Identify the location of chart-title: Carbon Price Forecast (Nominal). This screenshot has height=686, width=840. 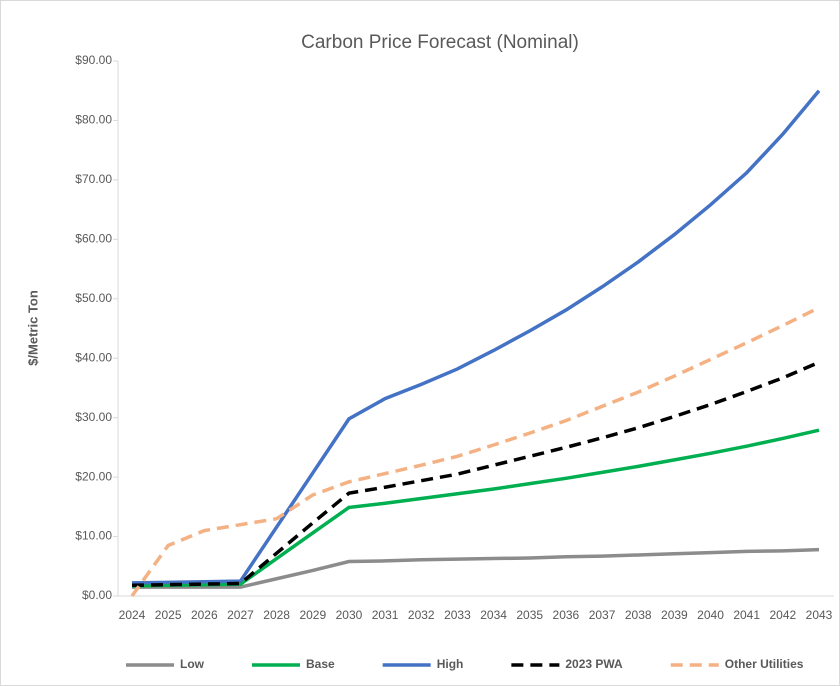
(440, 42).